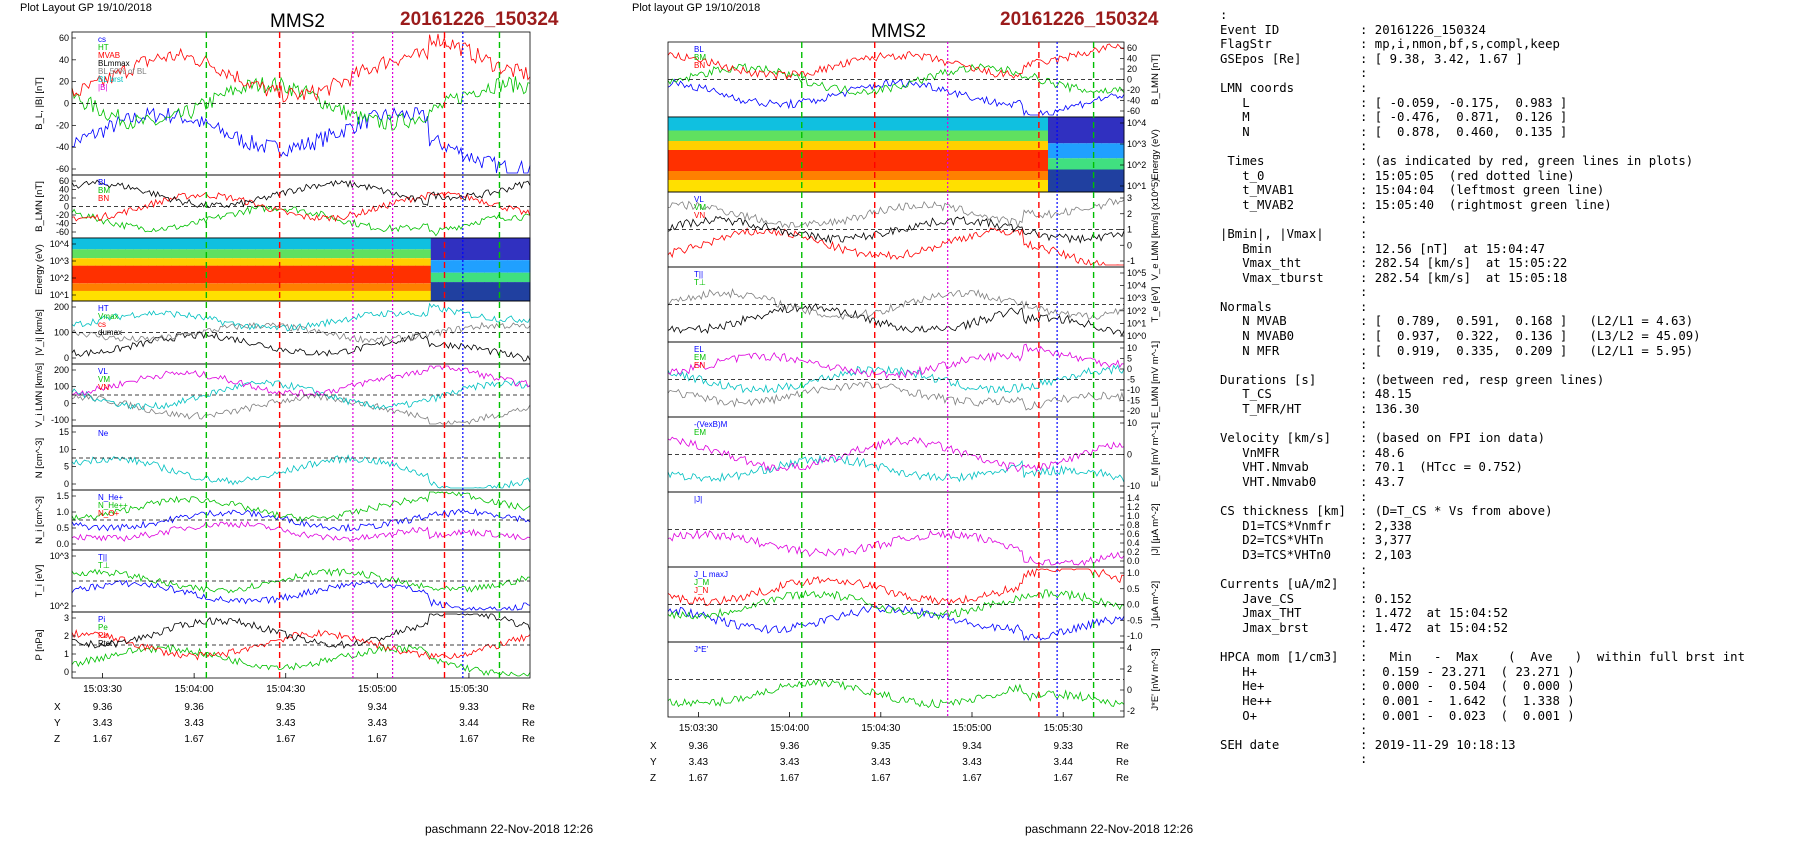  Describe the element at coordinates (1272, 233) in the screenshot. I see `info-key: |Bmin|, |Vmax|` at that location.